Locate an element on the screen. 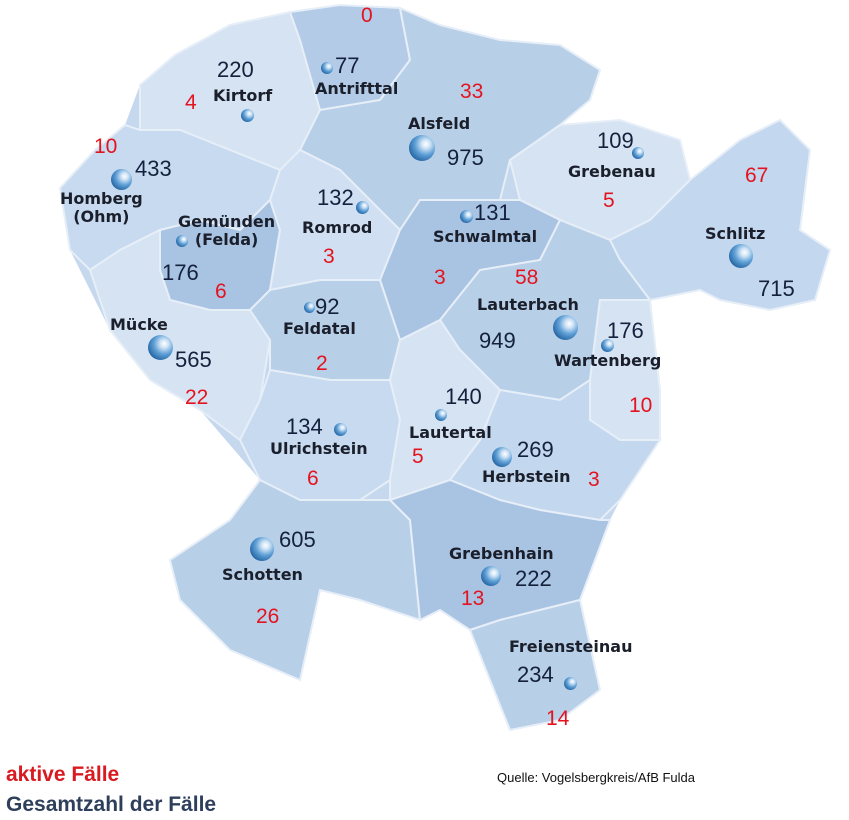  town-name-grebenhain: Grebenhain is located at coordinates (501, 553).